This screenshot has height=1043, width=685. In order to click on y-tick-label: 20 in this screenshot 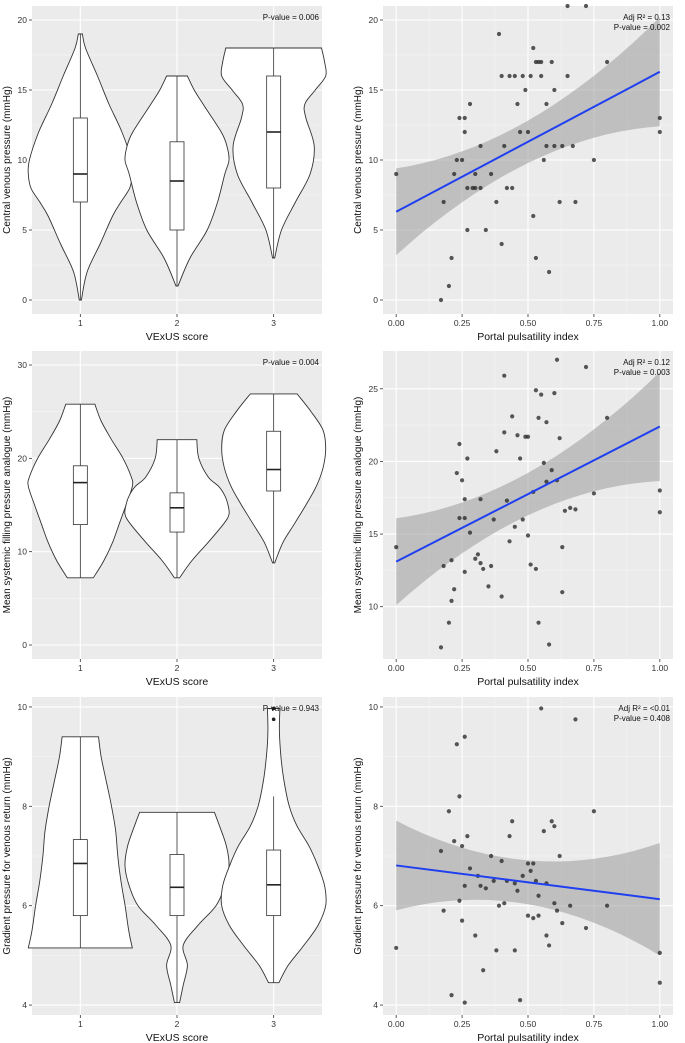, I will do `click(374, 20)`.